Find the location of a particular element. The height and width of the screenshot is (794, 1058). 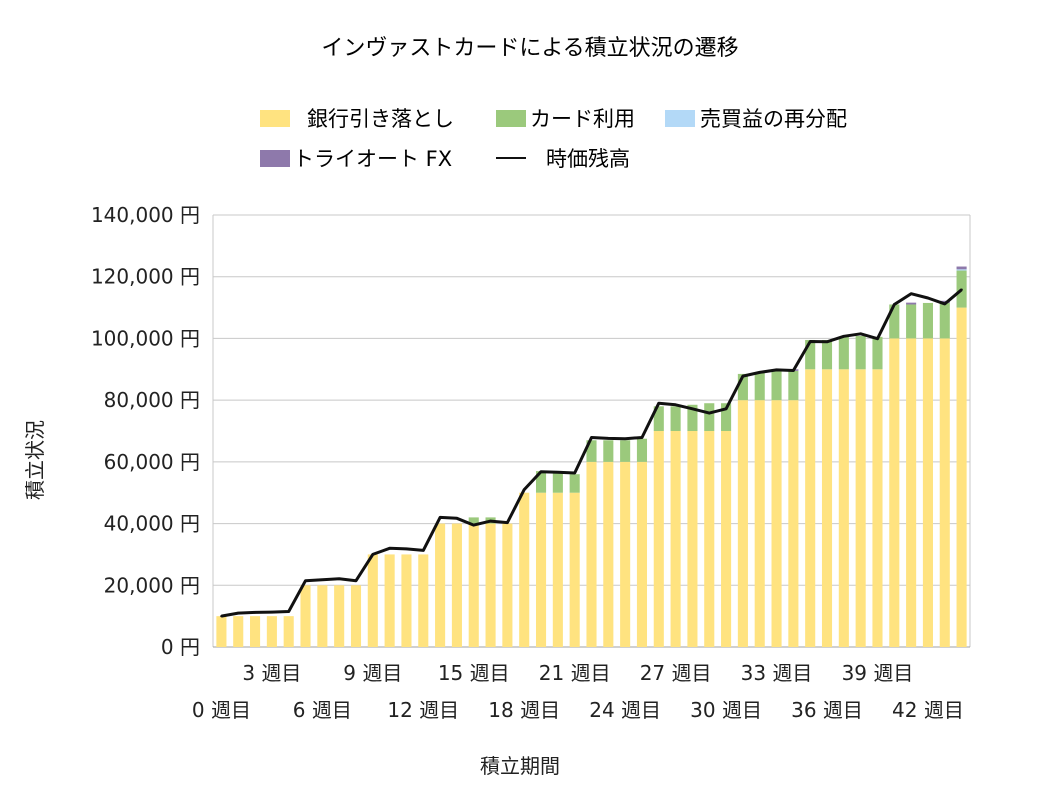

x-tick-label: 18 週目 is located at coordinates (524, 710).